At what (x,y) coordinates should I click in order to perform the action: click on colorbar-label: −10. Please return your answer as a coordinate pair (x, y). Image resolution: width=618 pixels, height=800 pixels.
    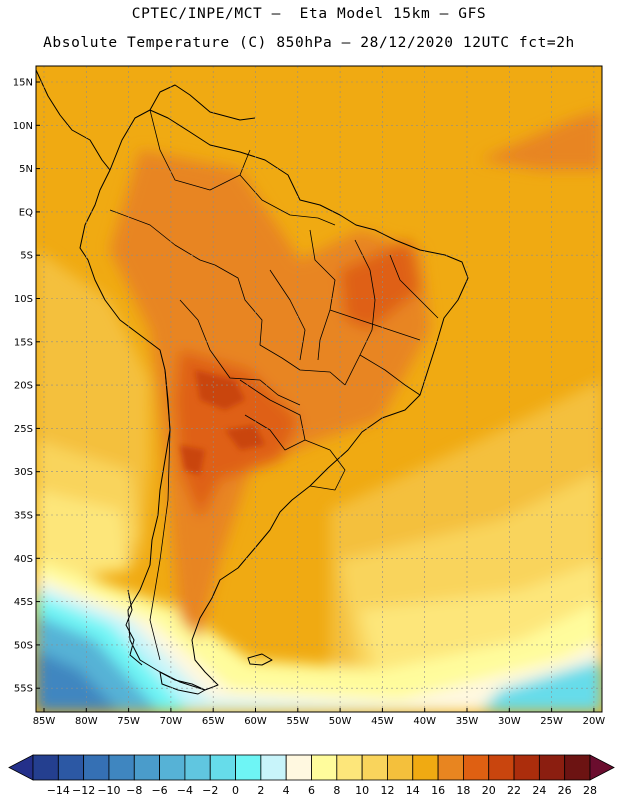
    Looking at the image, I should click on (108, 790).